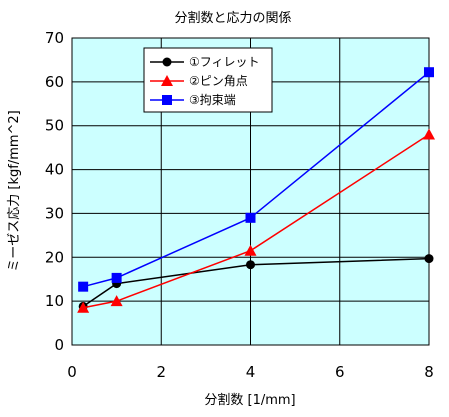 This screenshot has width=449, height=417. I want to click on y-tick-label: 10, so click(54, 301).